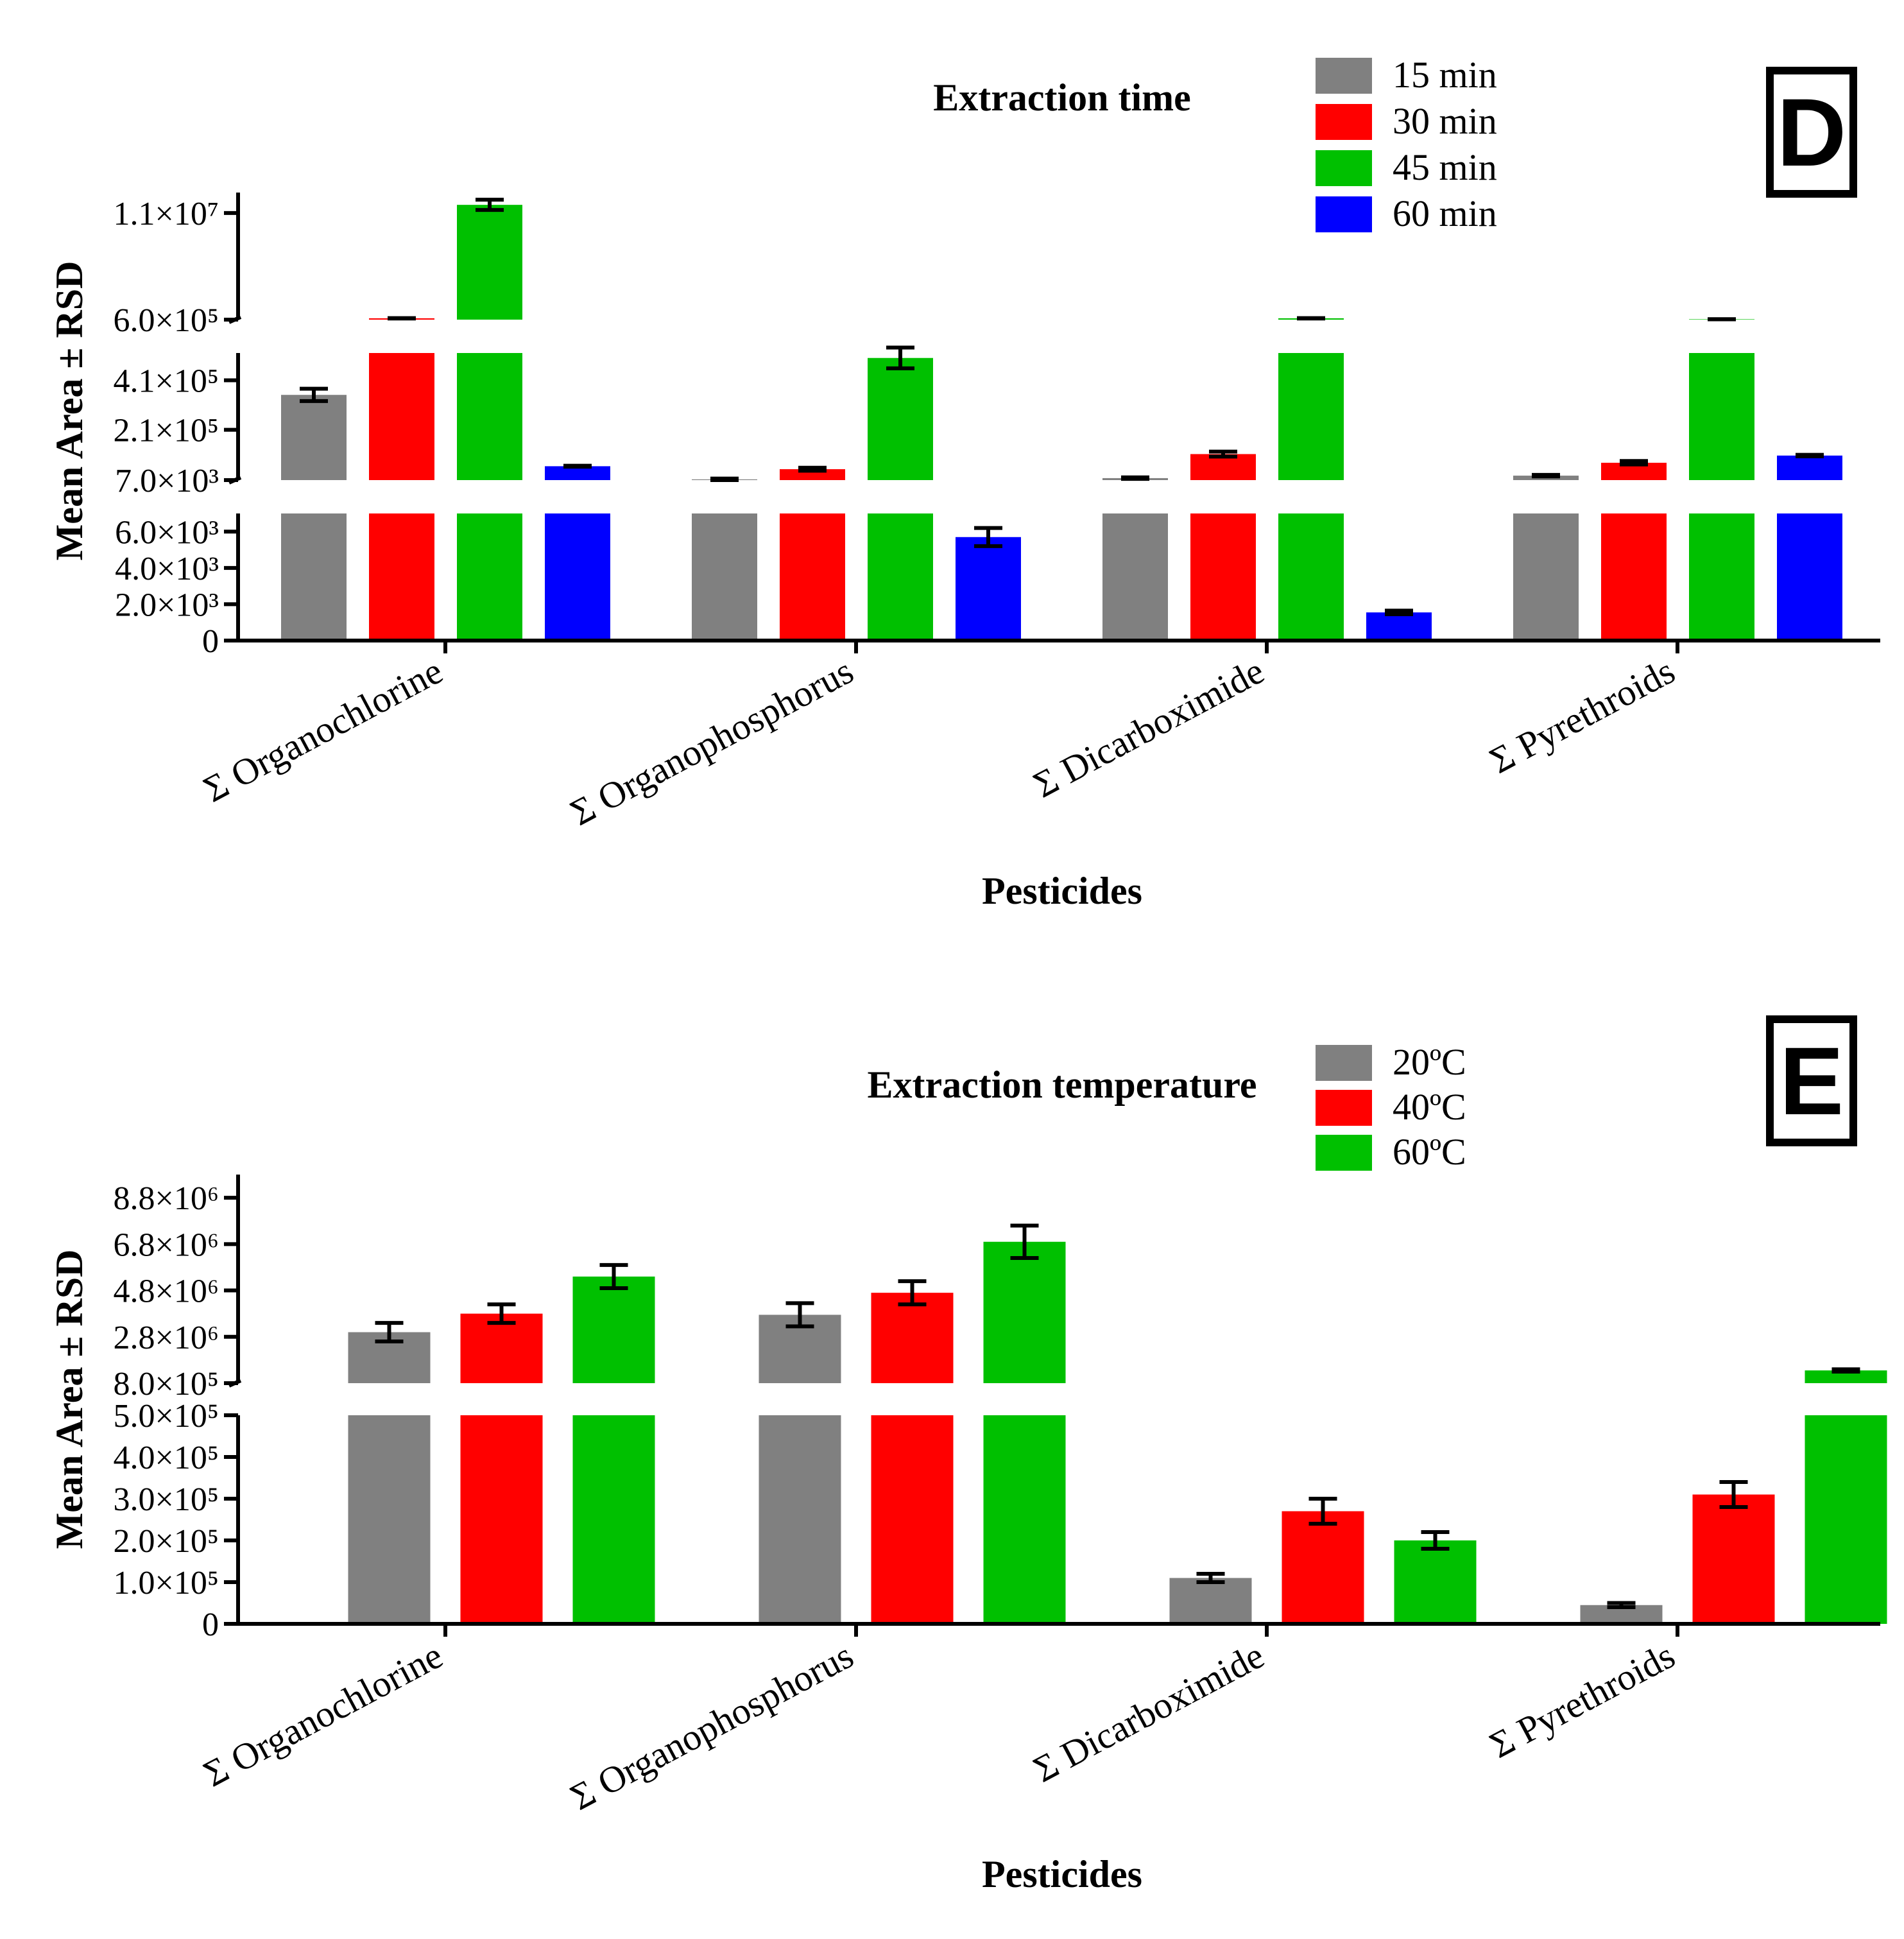 This screenshot has height=1939, width=1904. I want to click on bar-45-min-0-seg1, so click(489, 416).